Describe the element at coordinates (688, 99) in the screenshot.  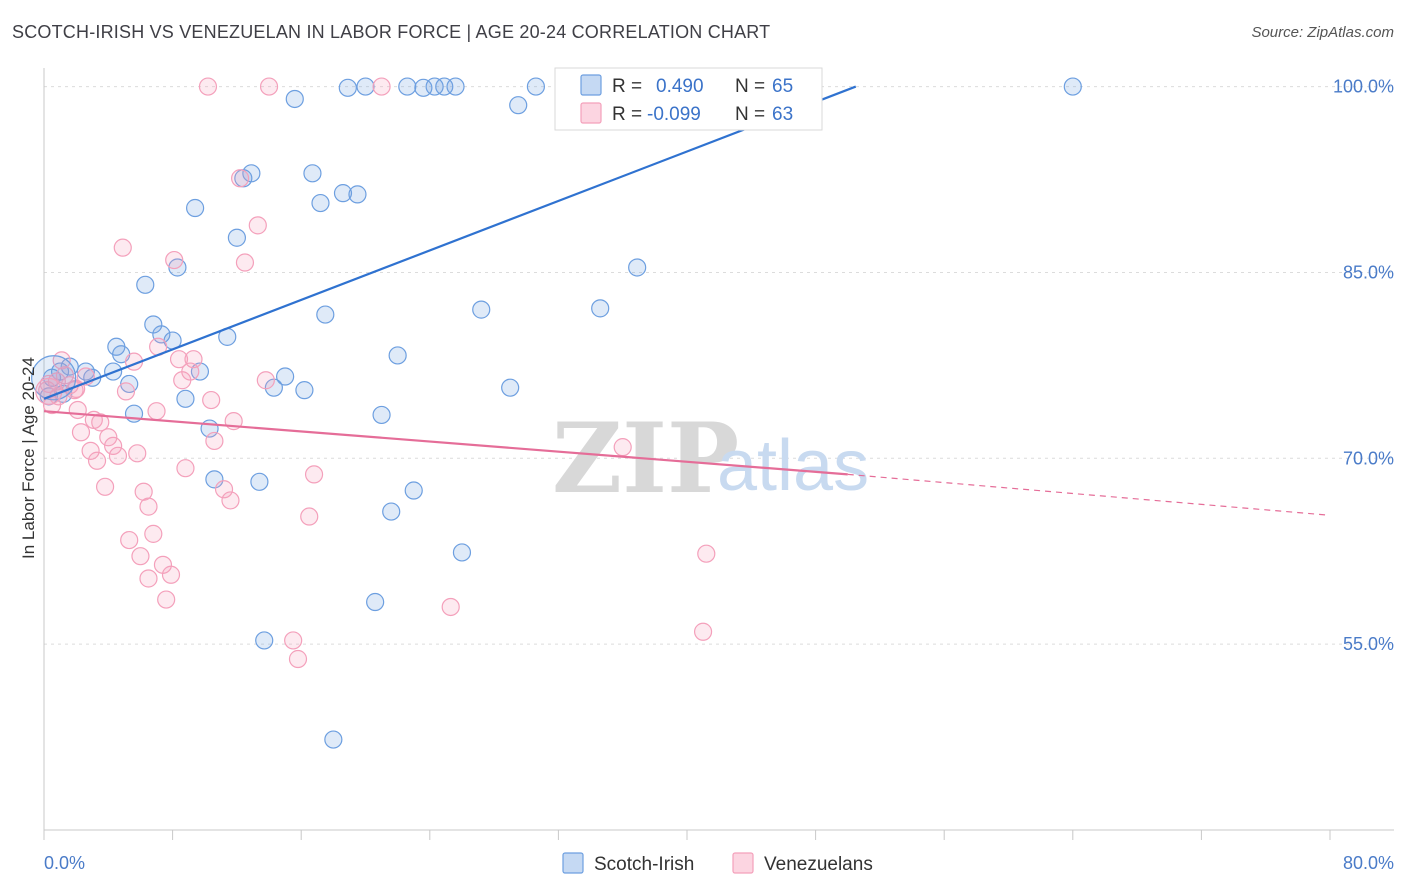
I see `stats-legend: R = 0.490 N = 65 R = -0.099 N = 63` at that location.